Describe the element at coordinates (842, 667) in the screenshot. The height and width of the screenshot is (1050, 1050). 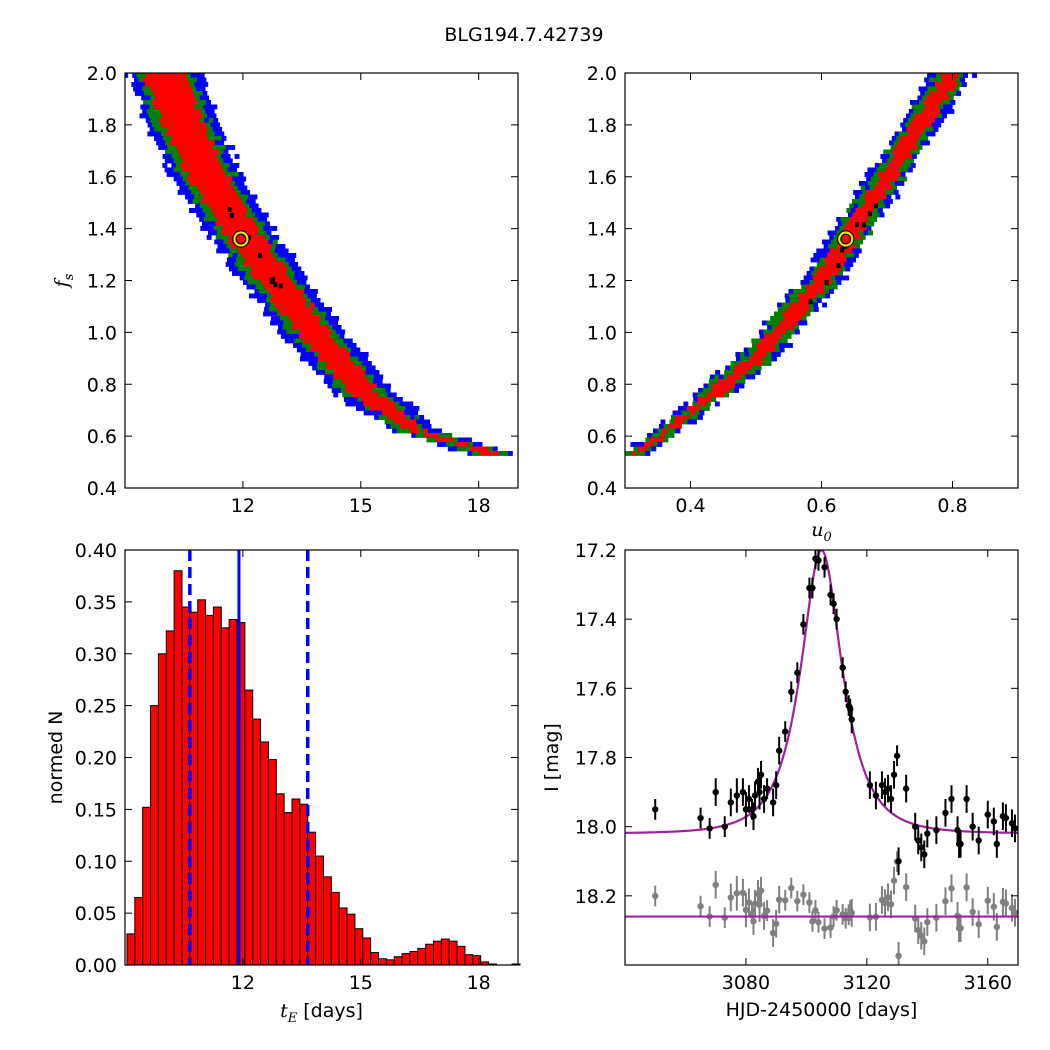
I see `data-point` at that location.